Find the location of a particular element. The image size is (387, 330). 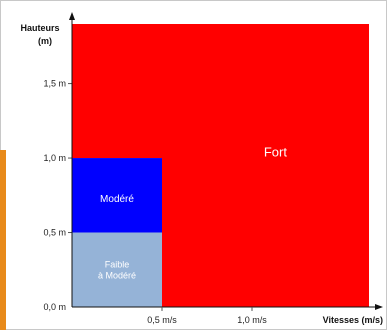

zone-label-2-0: Modéré is located at coordinates (117, 199).